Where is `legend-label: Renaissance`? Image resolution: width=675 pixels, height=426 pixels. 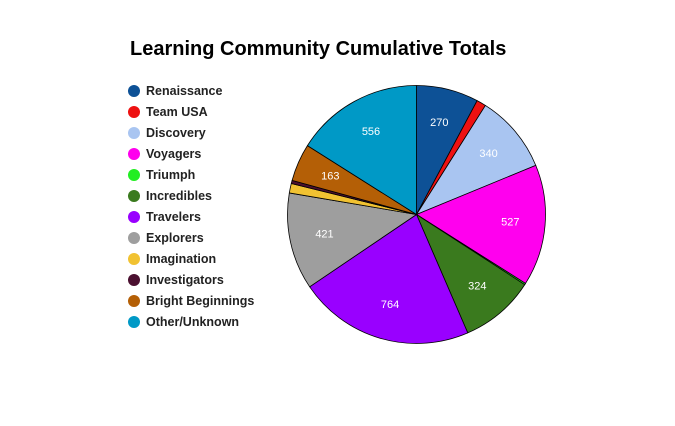 legend-label: Renaissance is located at coordinates (184, 90).